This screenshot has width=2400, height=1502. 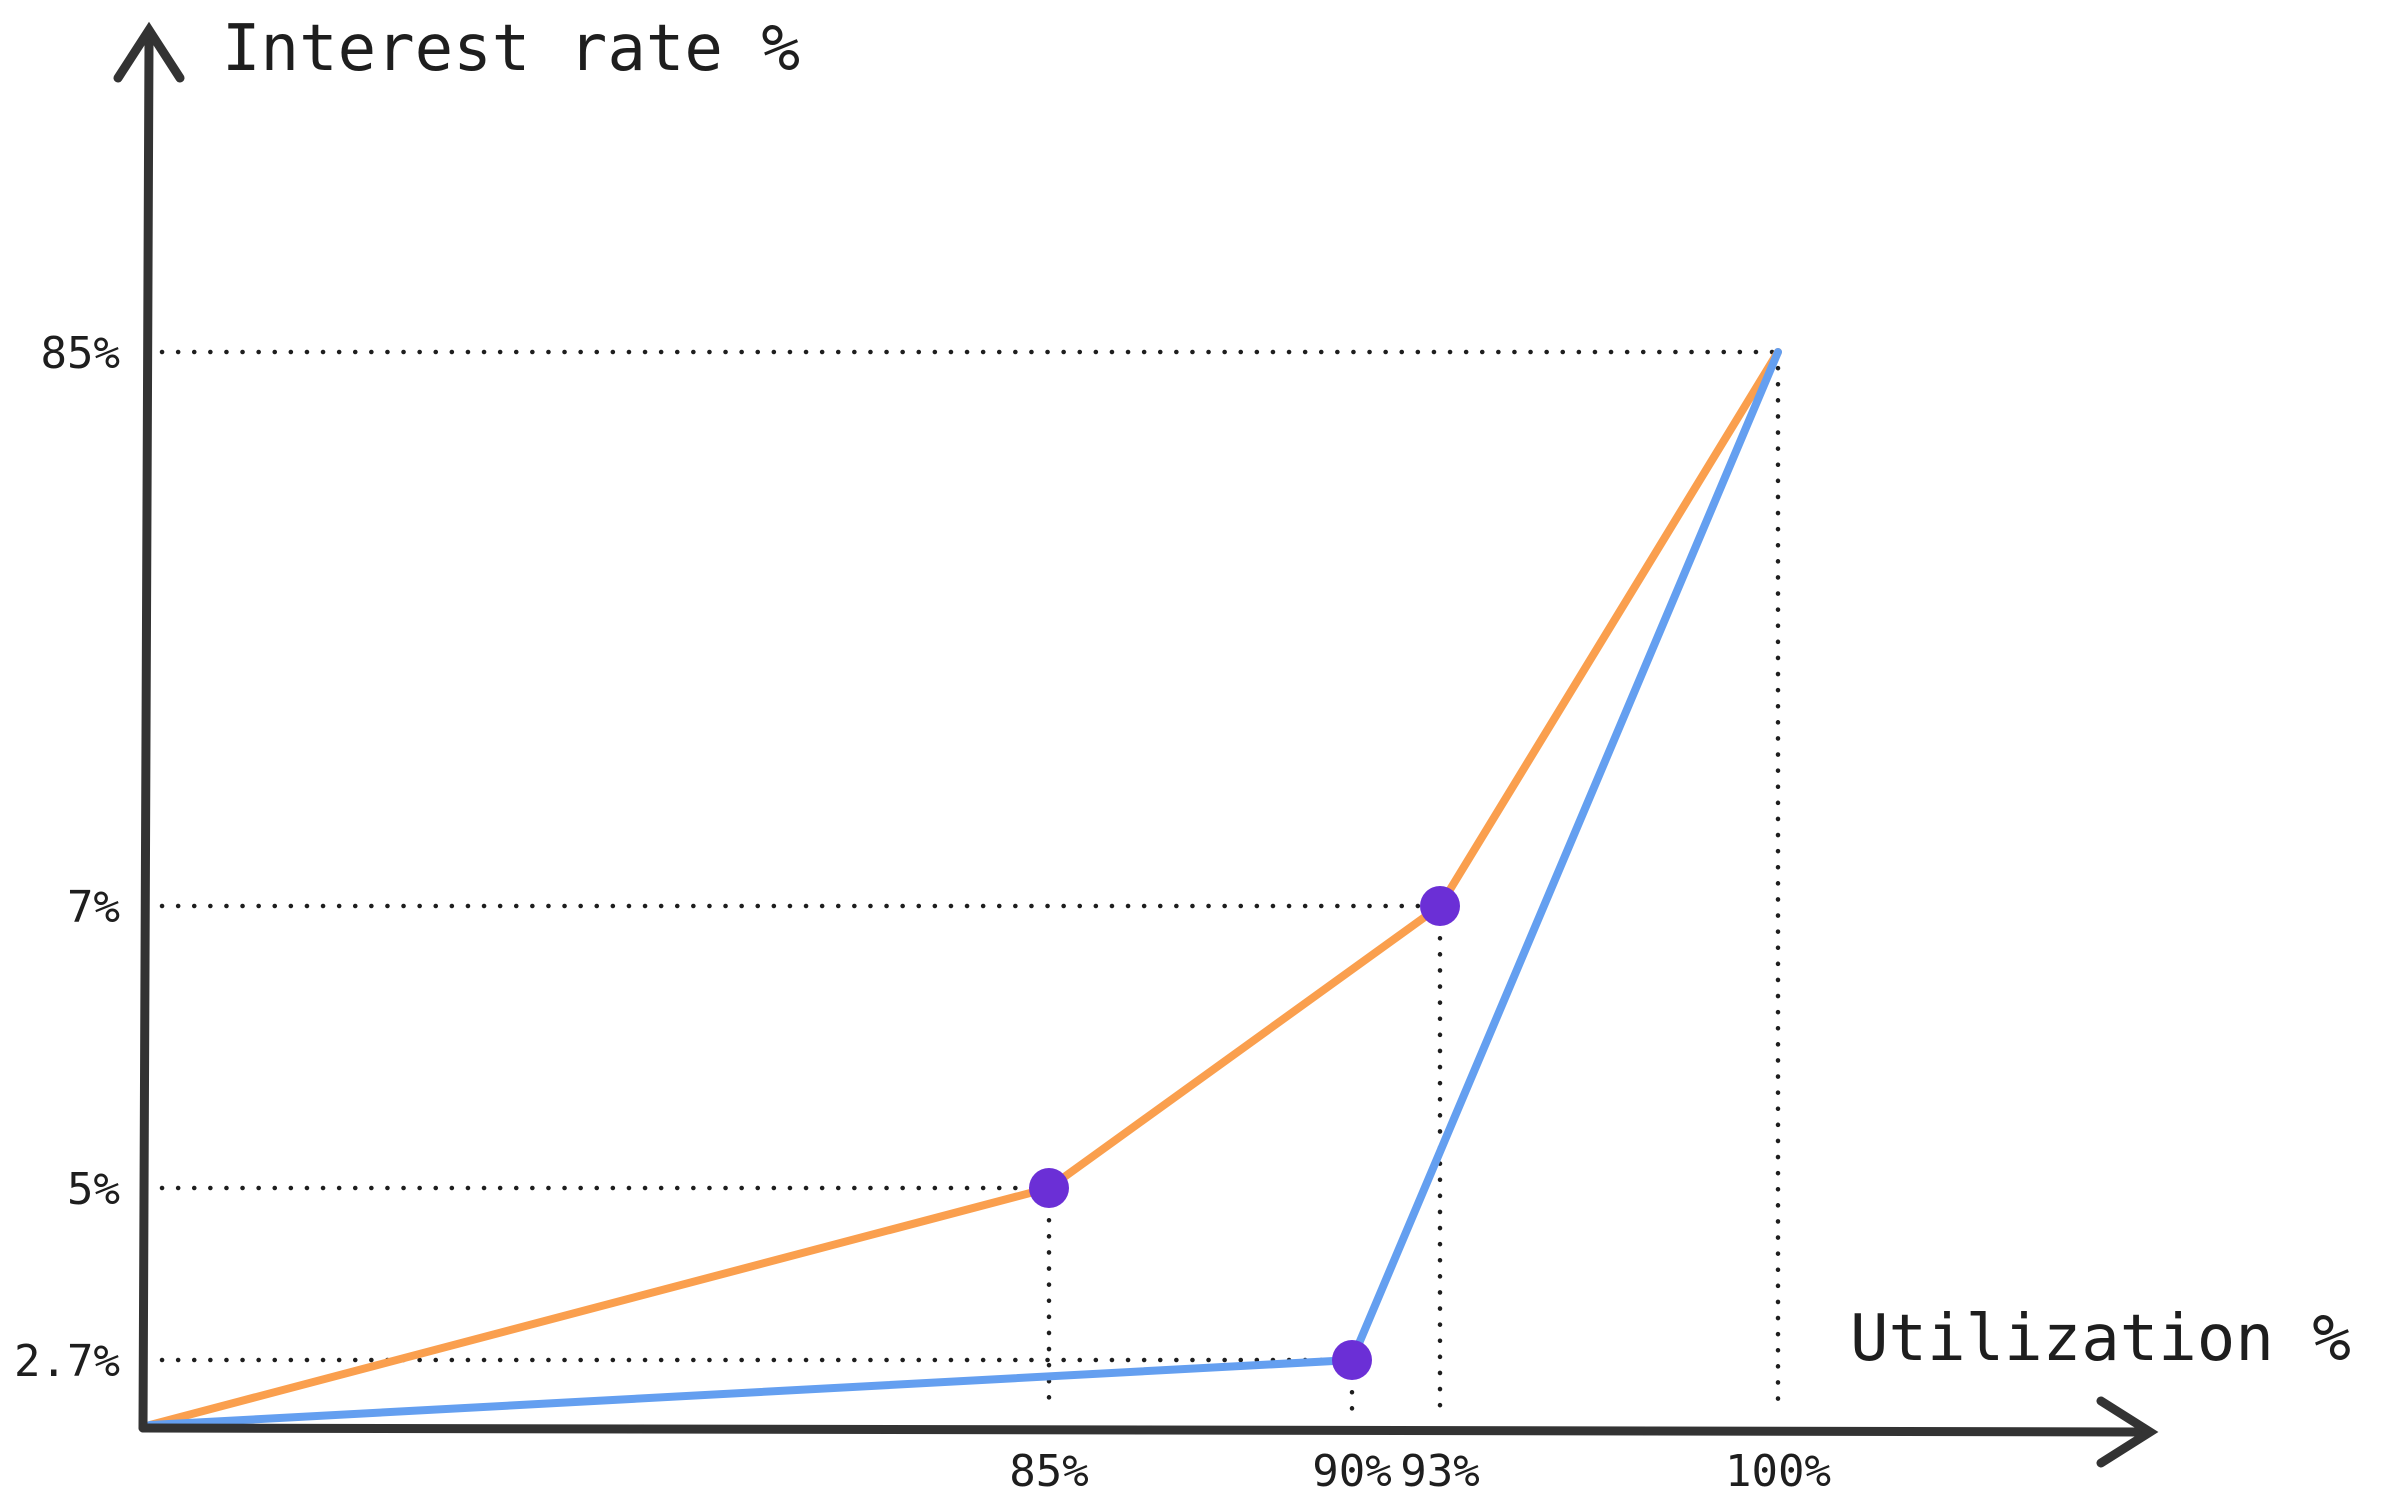 What do you see at coordinates (511, 49) in the screenshot?
I see `y-axis-title: Interest rate %` at bounding box center [511, 49].